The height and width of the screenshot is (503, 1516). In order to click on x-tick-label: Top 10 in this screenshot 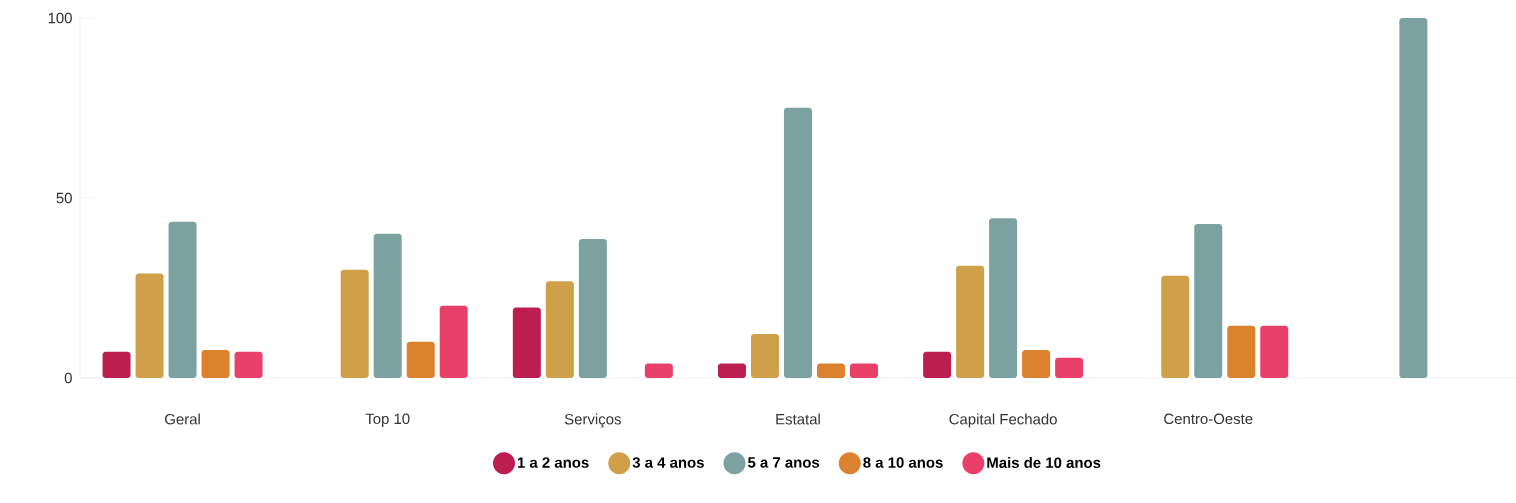, I will do `click(387, 420)`.